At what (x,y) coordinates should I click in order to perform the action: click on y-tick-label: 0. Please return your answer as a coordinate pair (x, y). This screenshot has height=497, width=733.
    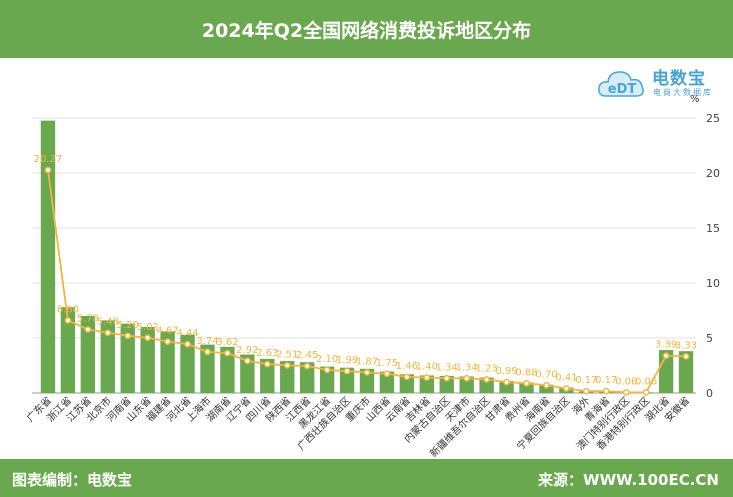
    Looking at the image, I should click on (709, 393).